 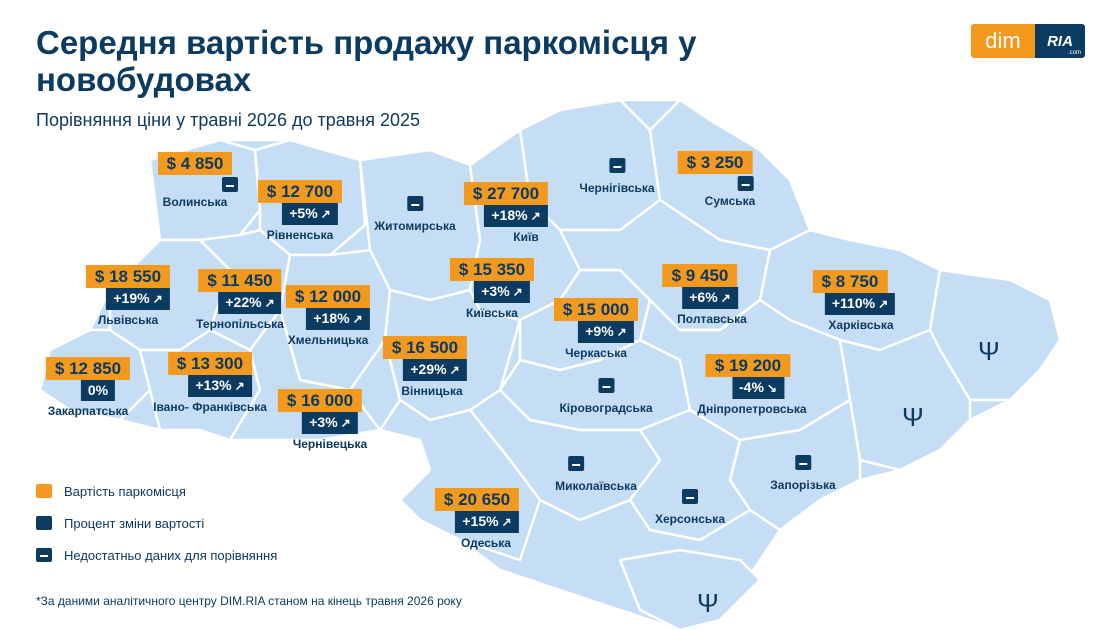 I want to click on legend-item-price: Вартість паркомісця, so click(x=156, y=491).